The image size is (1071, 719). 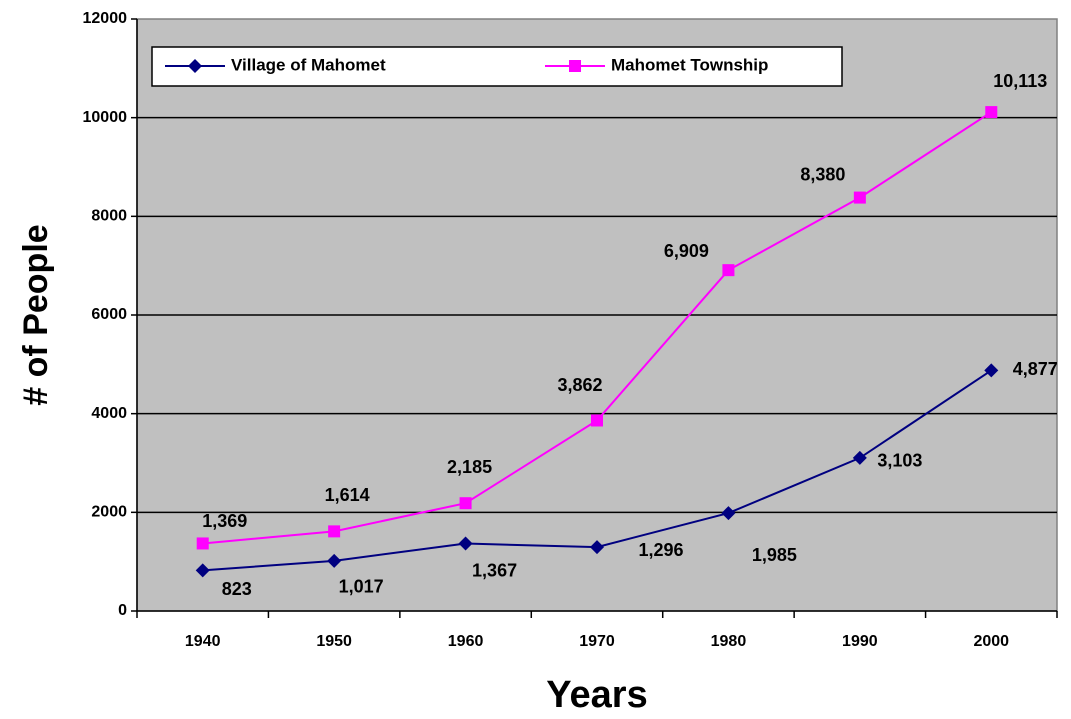 What do you see at coordinates (1020, 81) in the screenshot?
I see `data-label: 10,113` at bounding box center [1020, 81].